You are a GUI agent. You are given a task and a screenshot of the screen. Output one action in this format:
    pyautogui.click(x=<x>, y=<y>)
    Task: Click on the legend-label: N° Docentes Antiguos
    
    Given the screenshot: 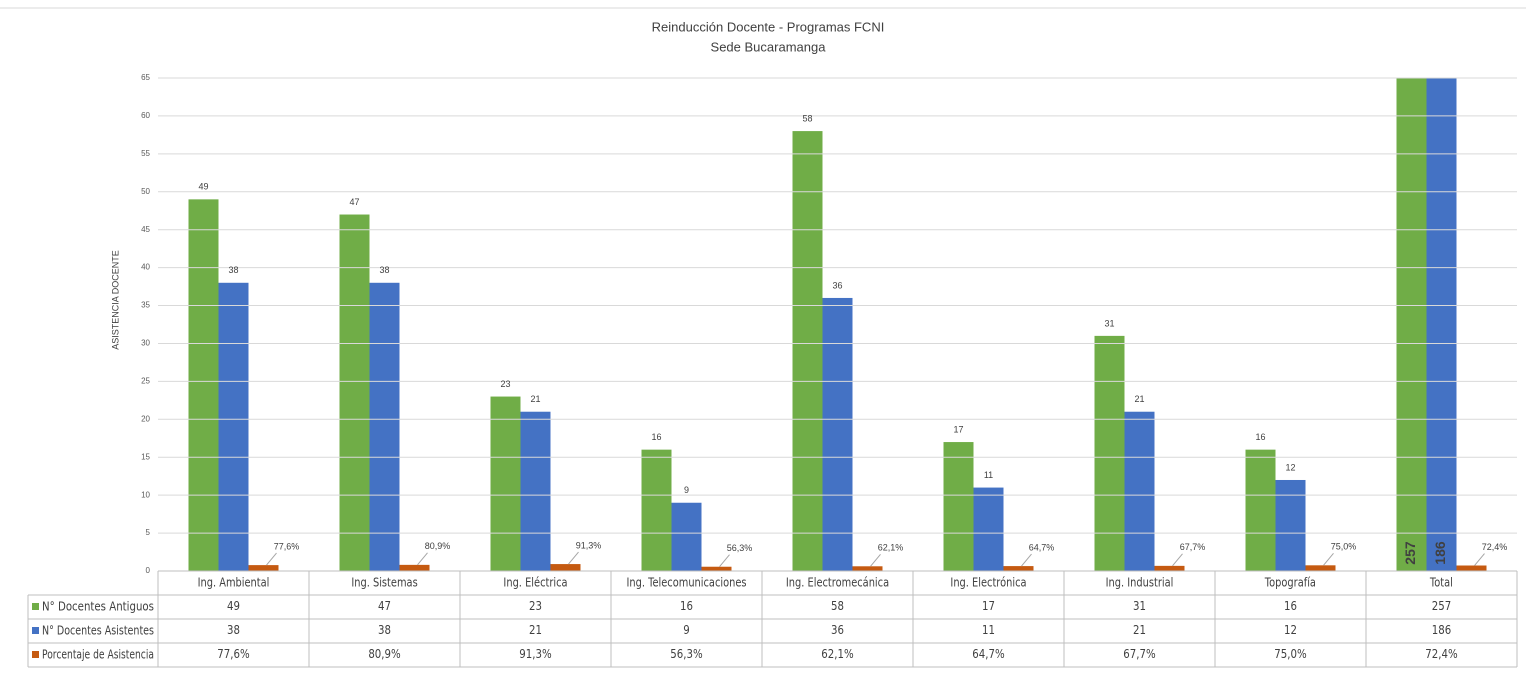 What is the action you would take?
    pyautogui.click(x=98, y=607)
    